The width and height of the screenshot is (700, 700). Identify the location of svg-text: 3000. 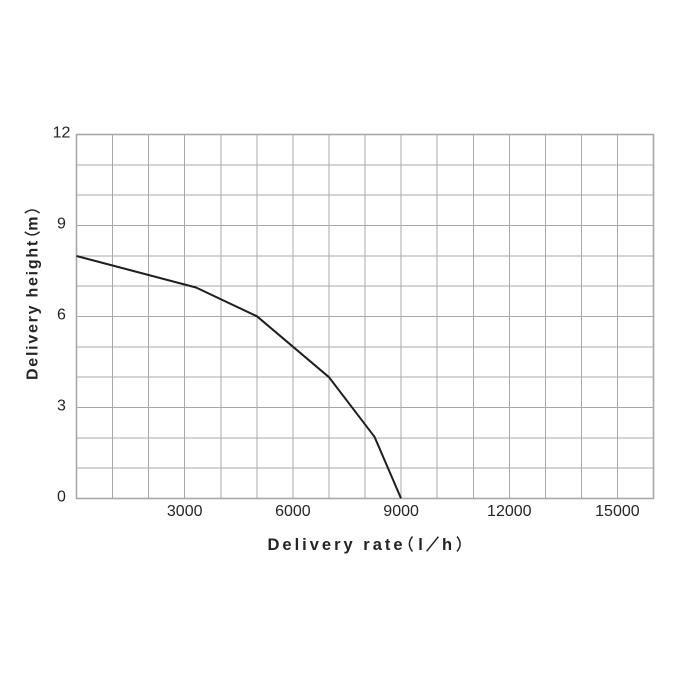
(185, 511).